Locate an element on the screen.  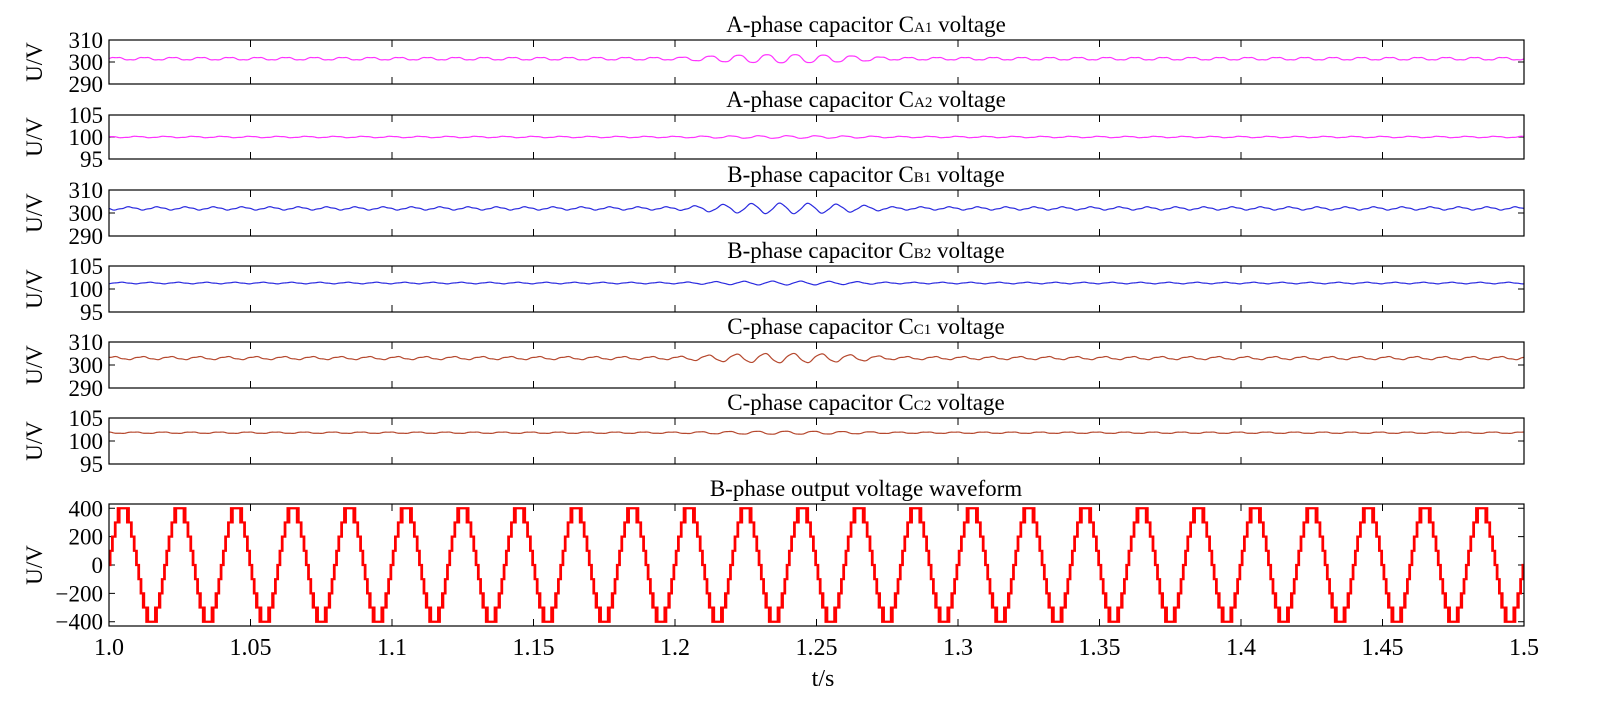
x-tick-label: 1.25 is located at coordinates (817, 648).